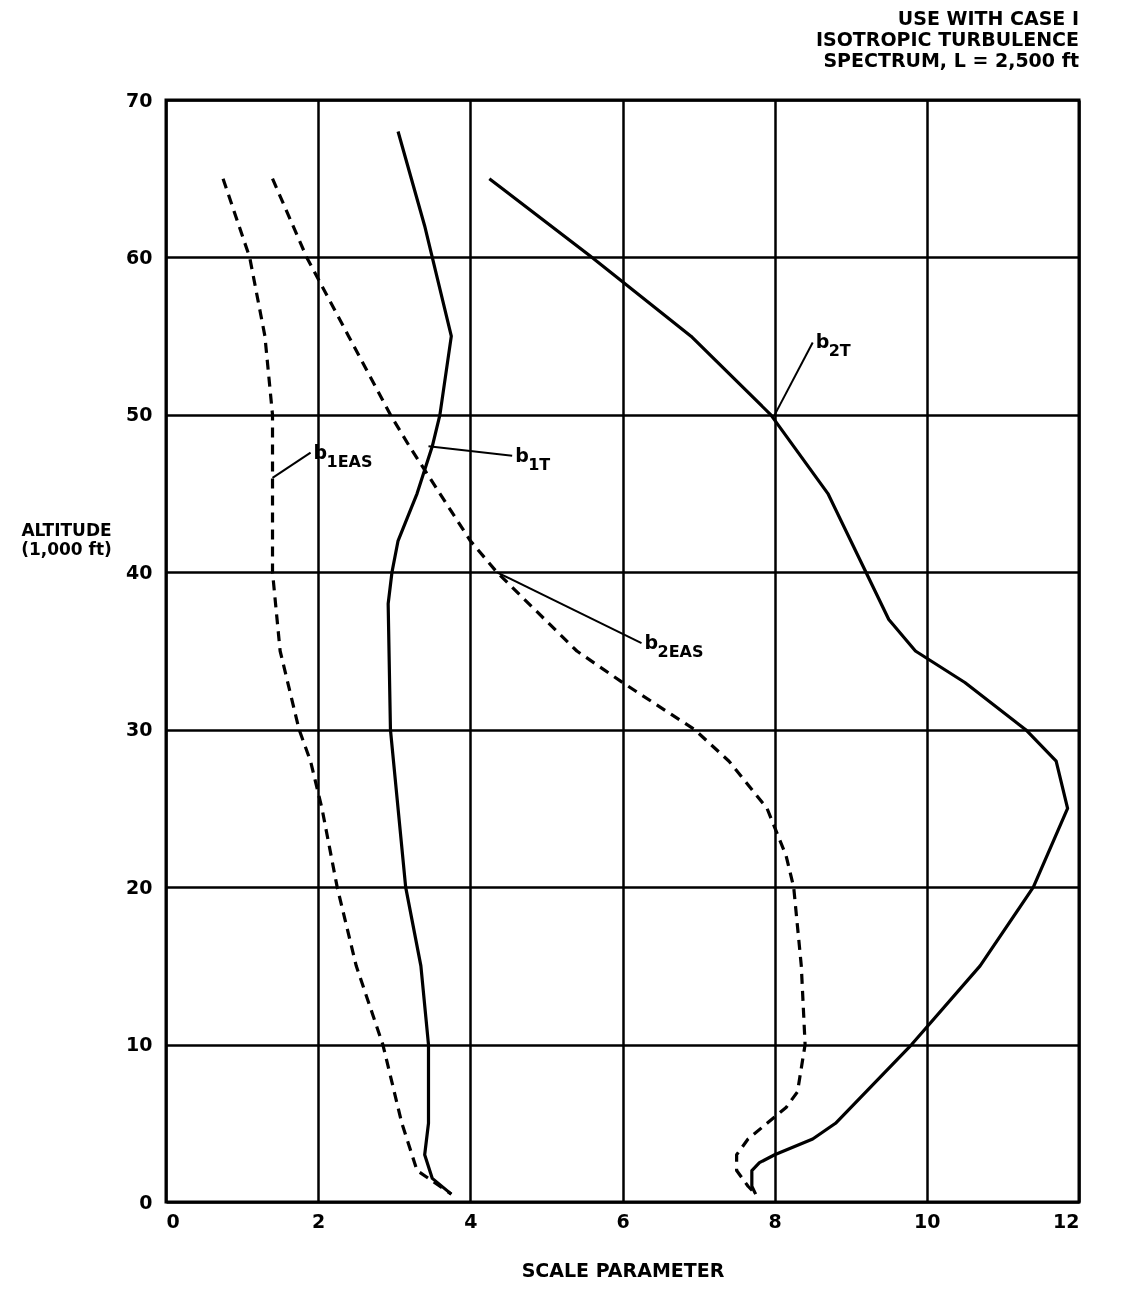 The width and height of the screenshot is (1121, 1303). I want to click on x-tick-label: 4, so click(471, 1220).